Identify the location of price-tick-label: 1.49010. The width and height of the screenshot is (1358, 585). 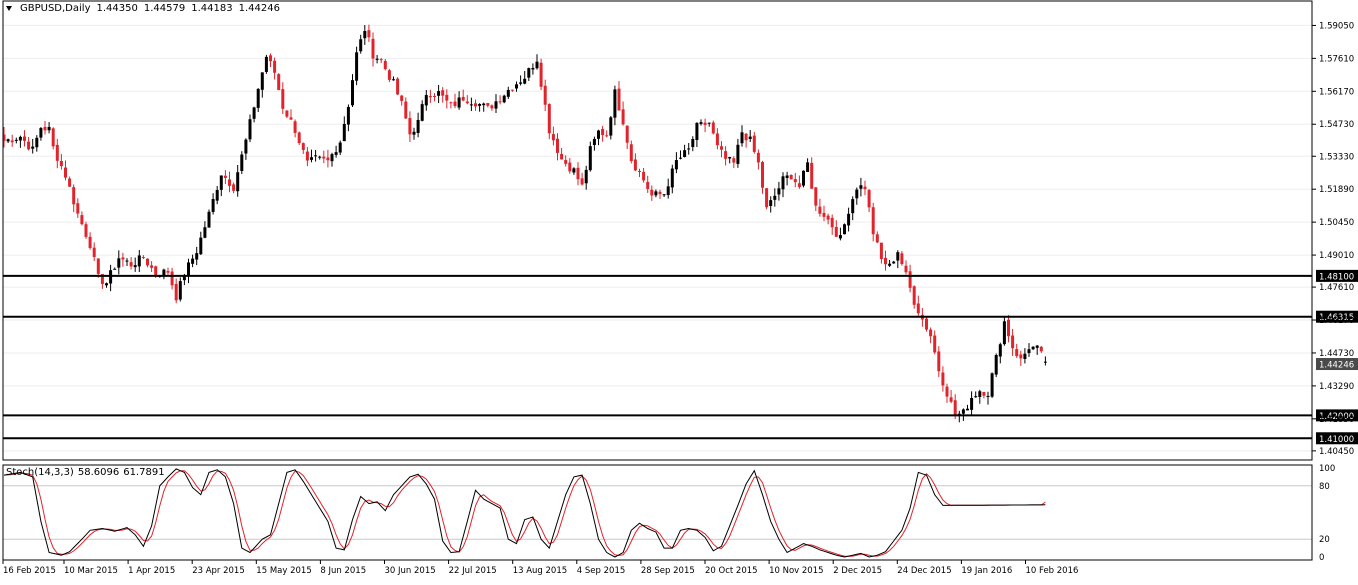
(1336, 256).